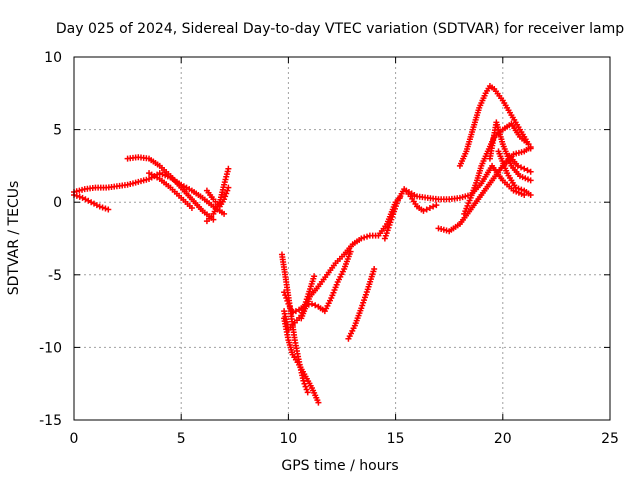  I want to click on x-axis-label: GPS time / hours, so click(339, 466).